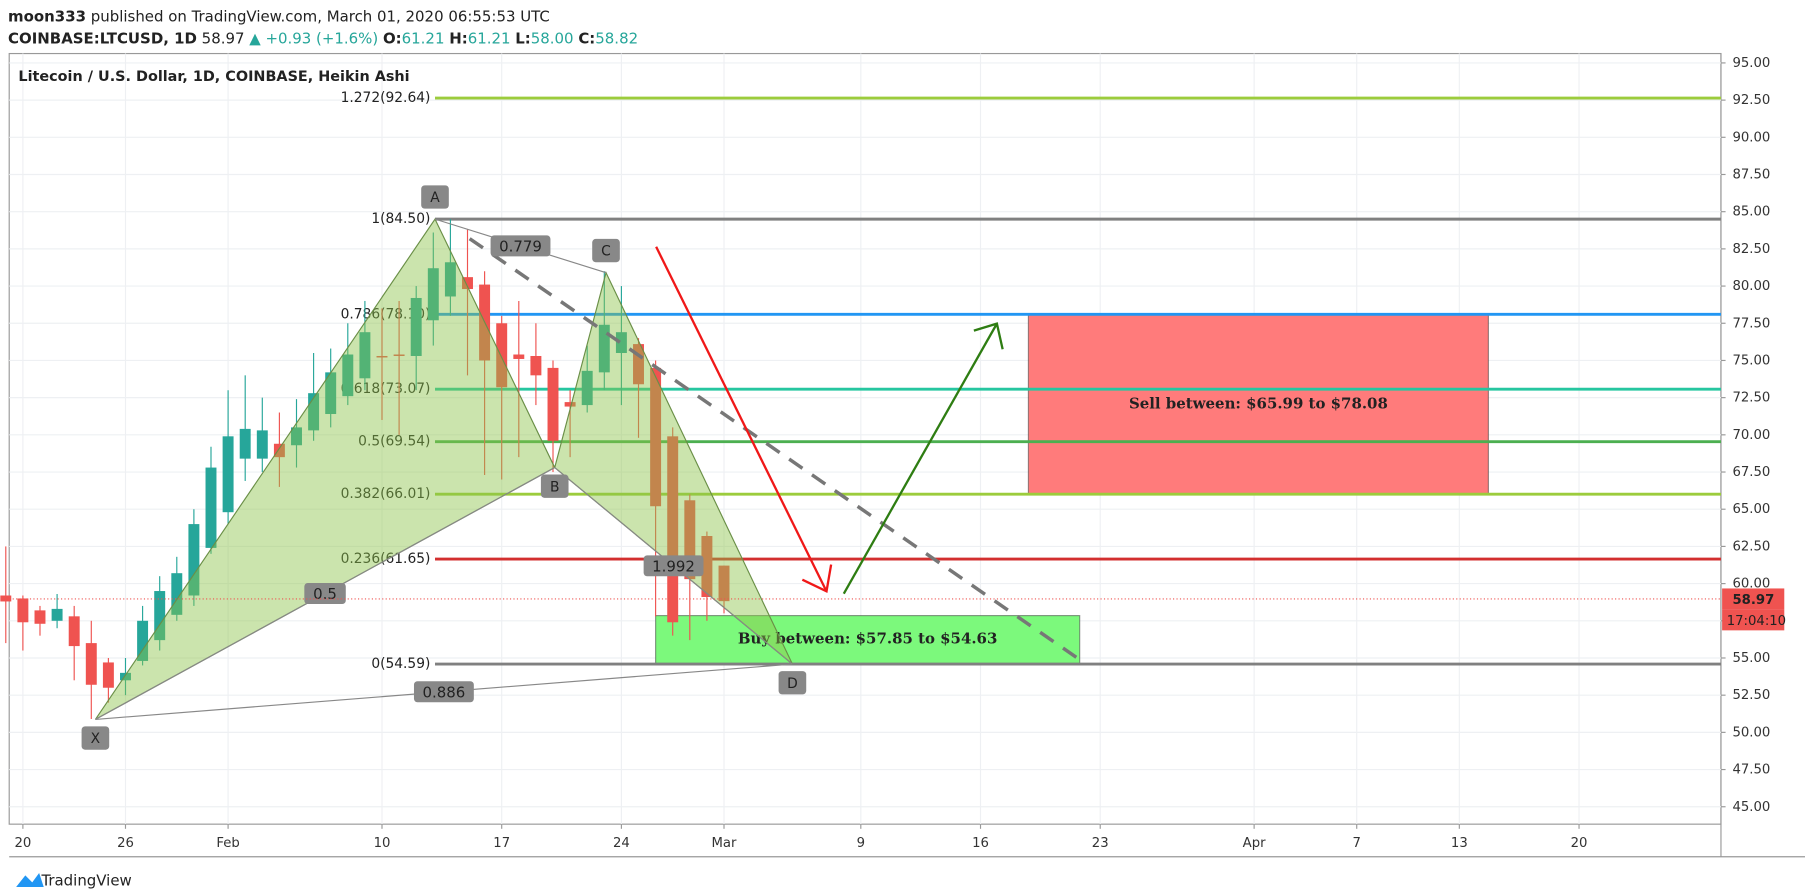 The height and width of the screenshot is (894, 1805). I want to click on fib-label: 0.236(61.65), so click(386, 559).